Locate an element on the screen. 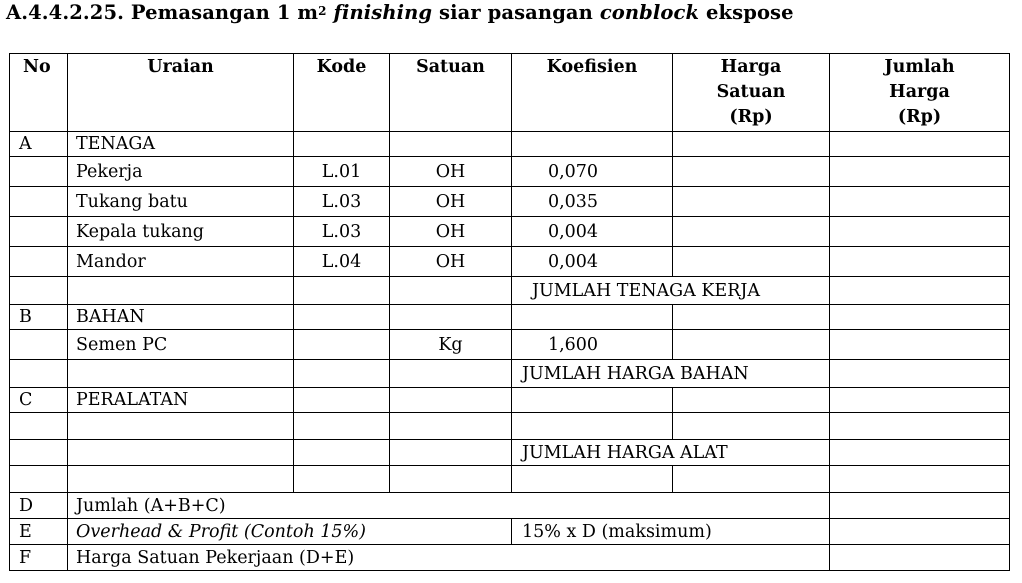  item-uraian: Mandor is located at coordinates (180, 261).